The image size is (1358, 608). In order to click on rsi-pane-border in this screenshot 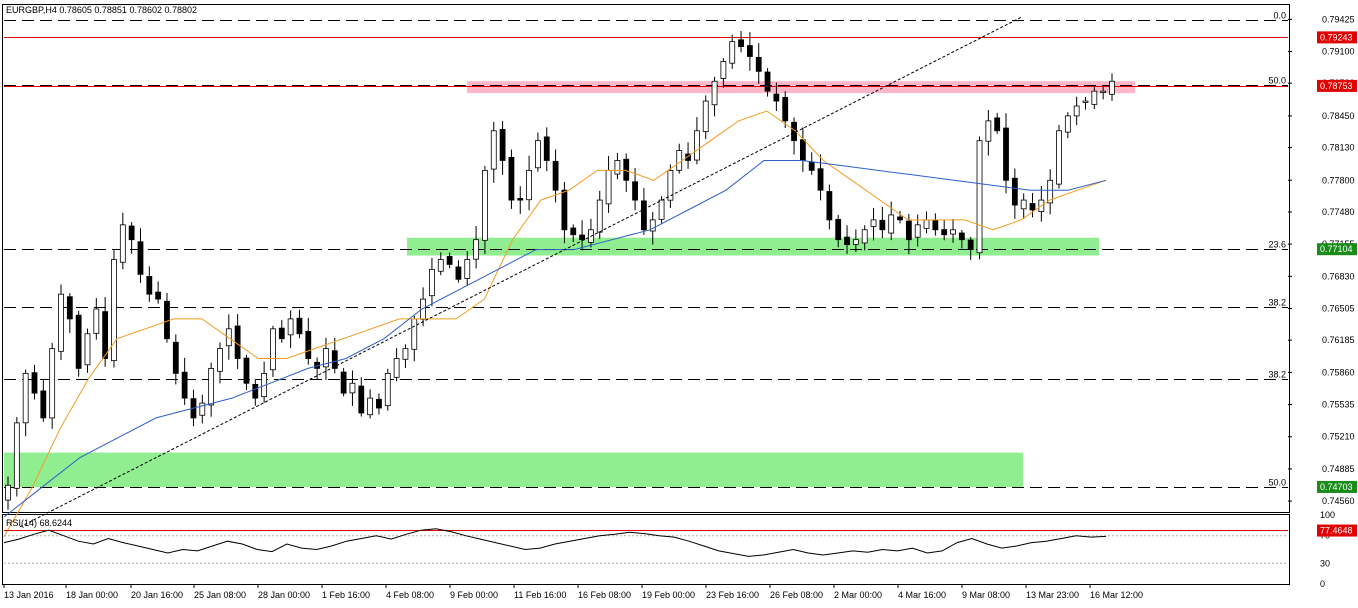, I will do `click(646, 549)`.